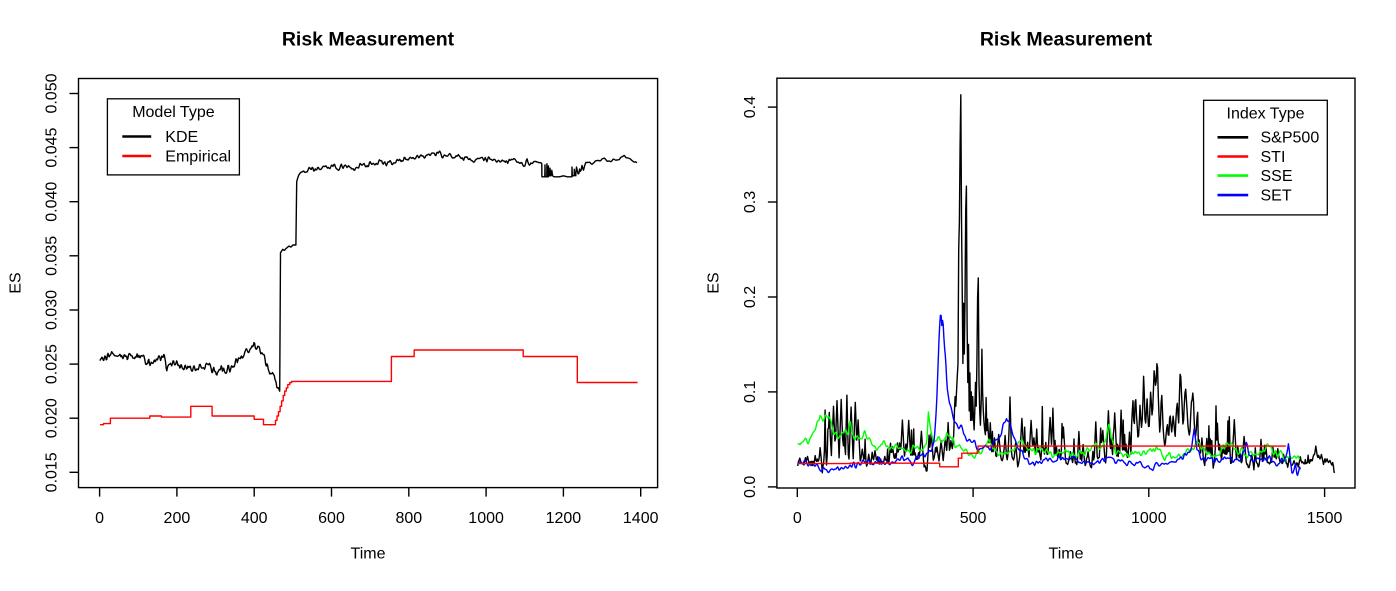 The height and width of the screenshot is (591, 1396). I want to click on svg-text: 0.4, so click(750, 107).